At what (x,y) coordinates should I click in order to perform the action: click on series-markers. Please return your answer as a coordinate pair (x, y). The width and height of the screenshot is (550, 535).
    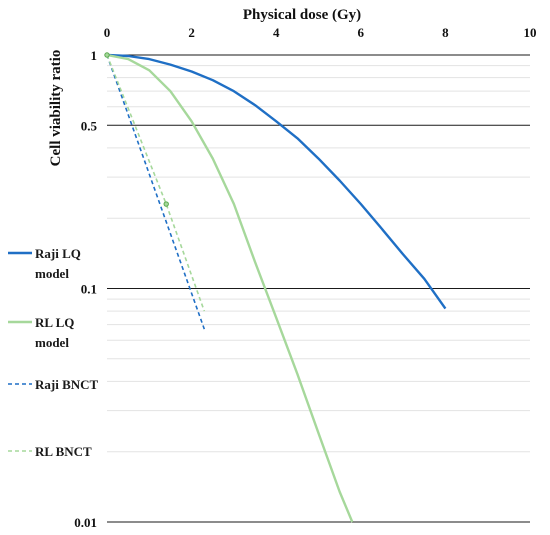
    Looking at the image, I should click on (136, 129).